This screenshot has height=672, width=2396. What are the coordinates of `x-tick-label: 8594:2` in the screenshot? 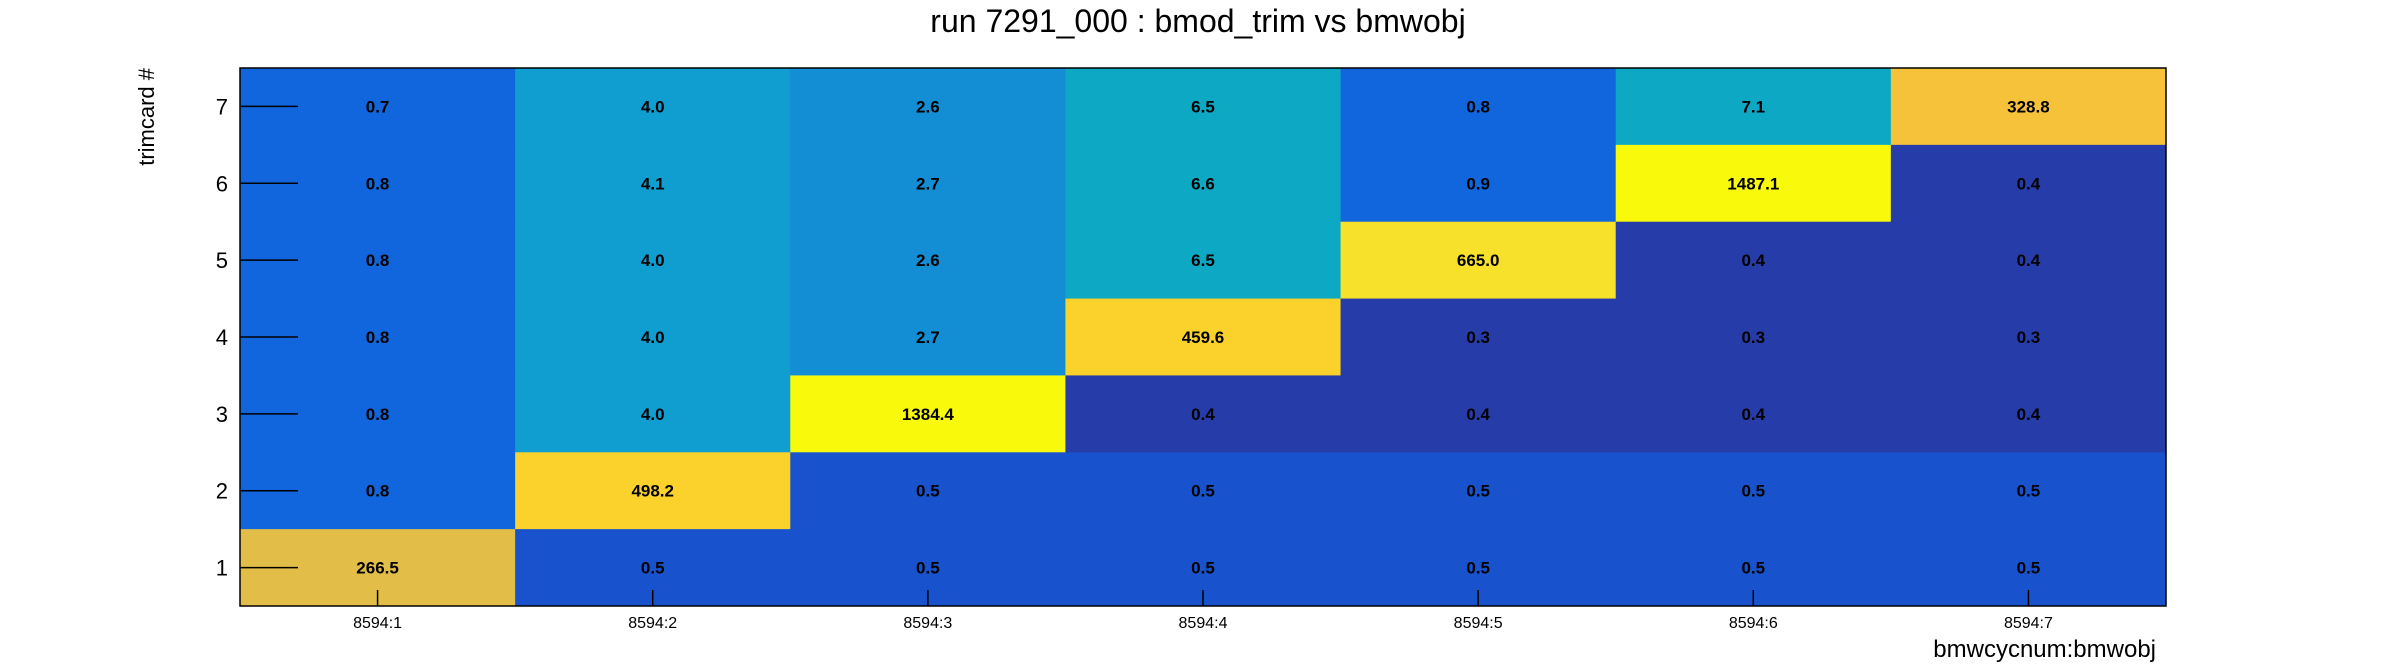 It's located at (652, 623).